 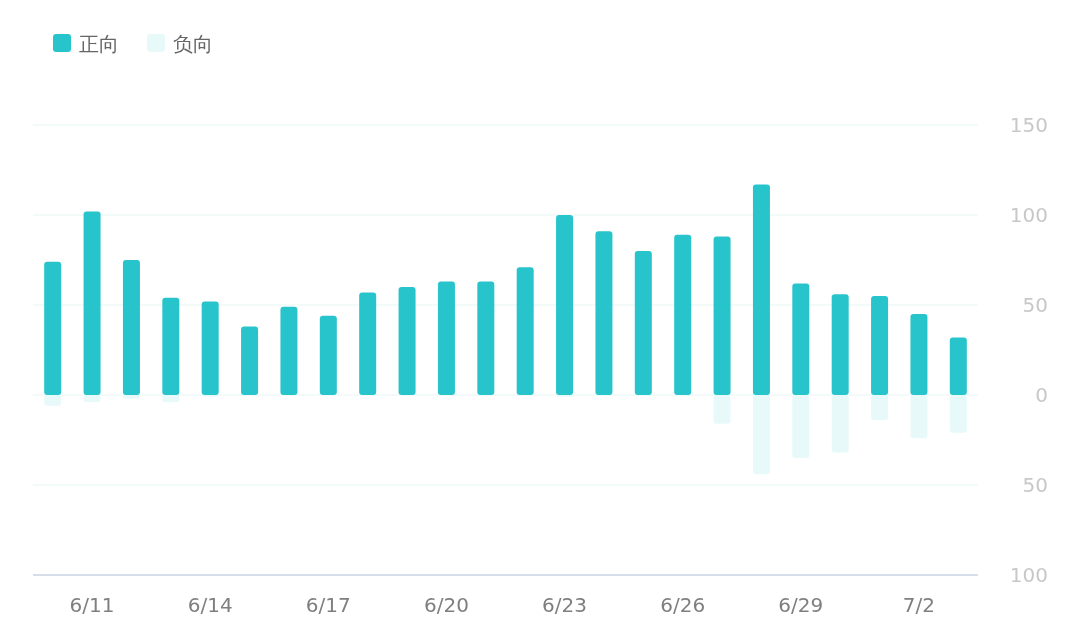 I want to click on x-tick-label: 7/2, so click(x=919, y=605).